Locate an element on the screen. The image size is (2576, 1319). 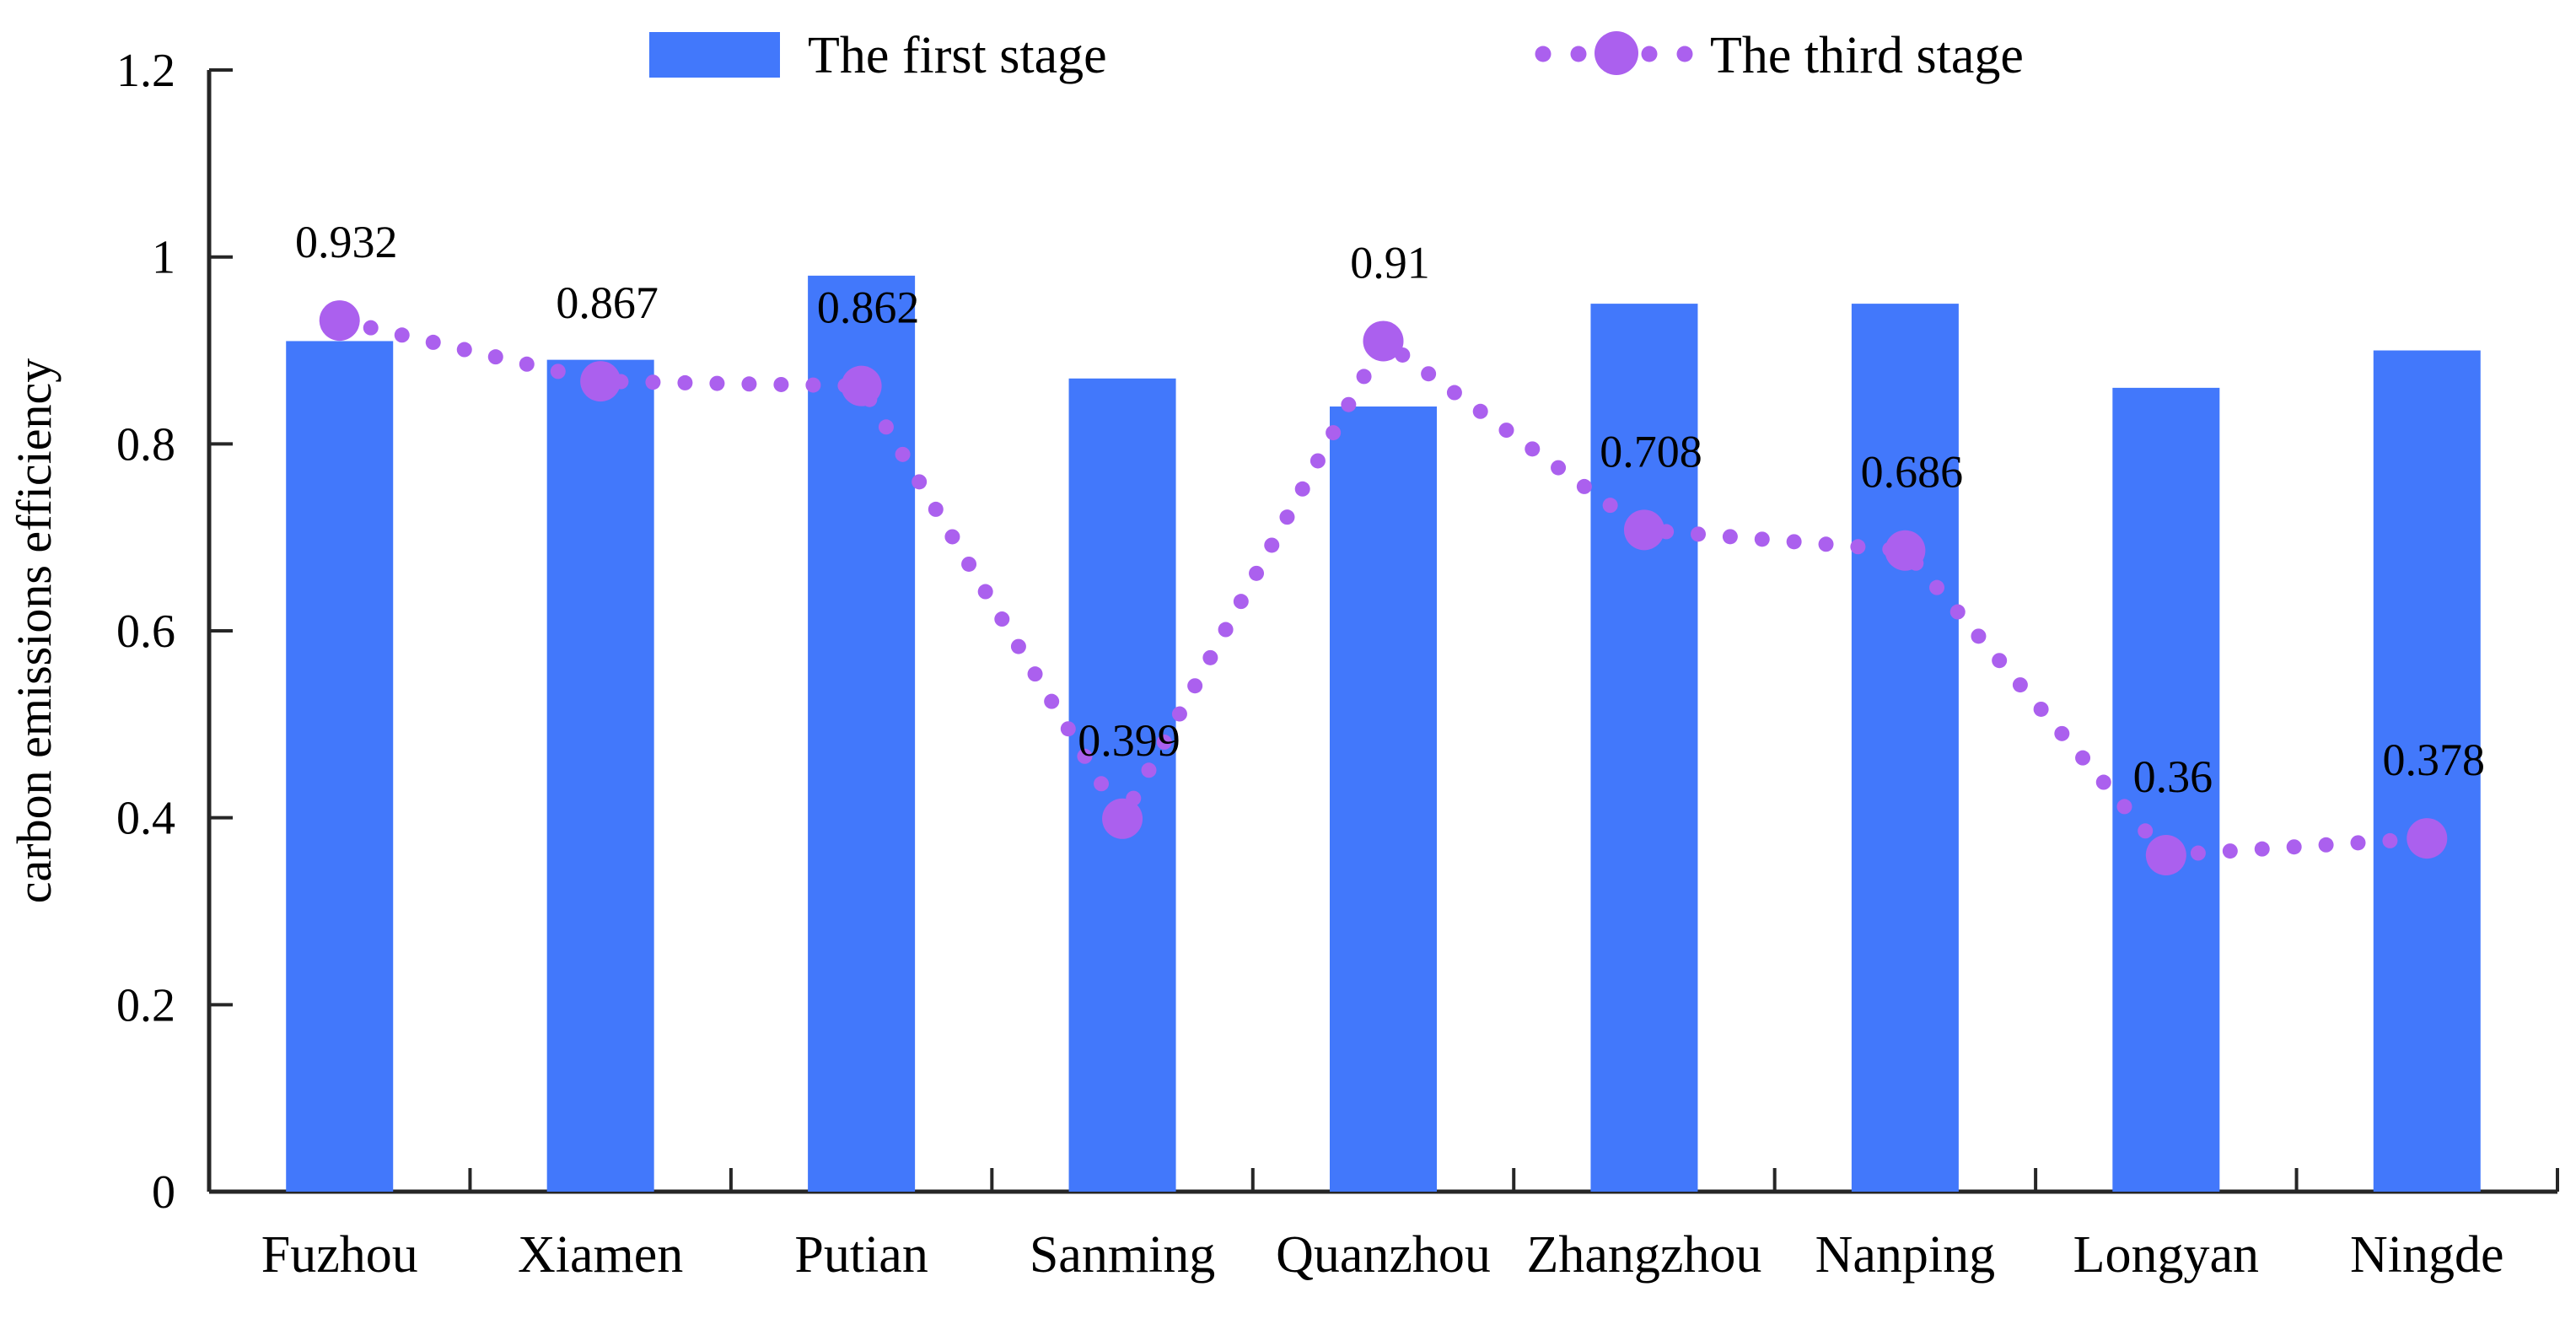
bar-xiamen is located at coordinates (600, 775).